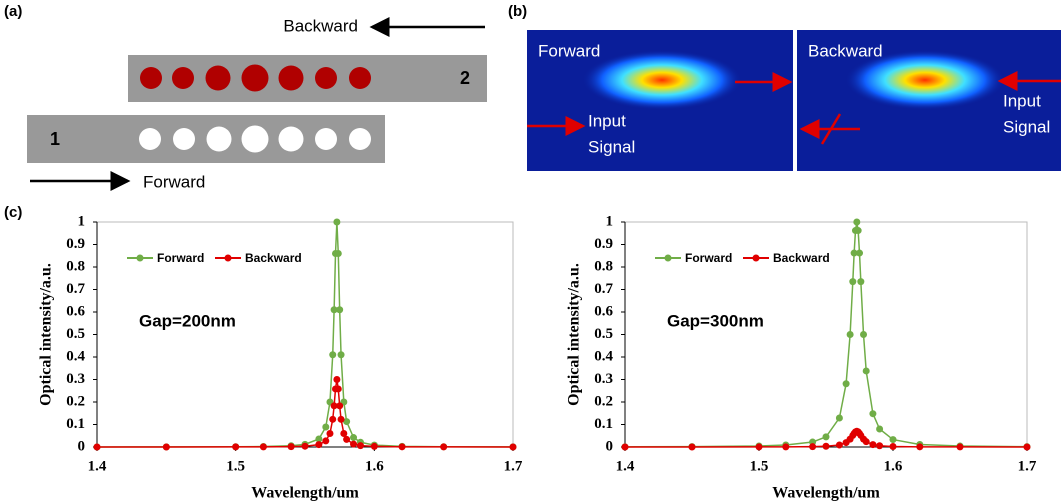 This screenshot has height=504, width=1061. Describe the element at coordinates (13, 212) in the screenshot. I see `panel-label: (c)` at that location.